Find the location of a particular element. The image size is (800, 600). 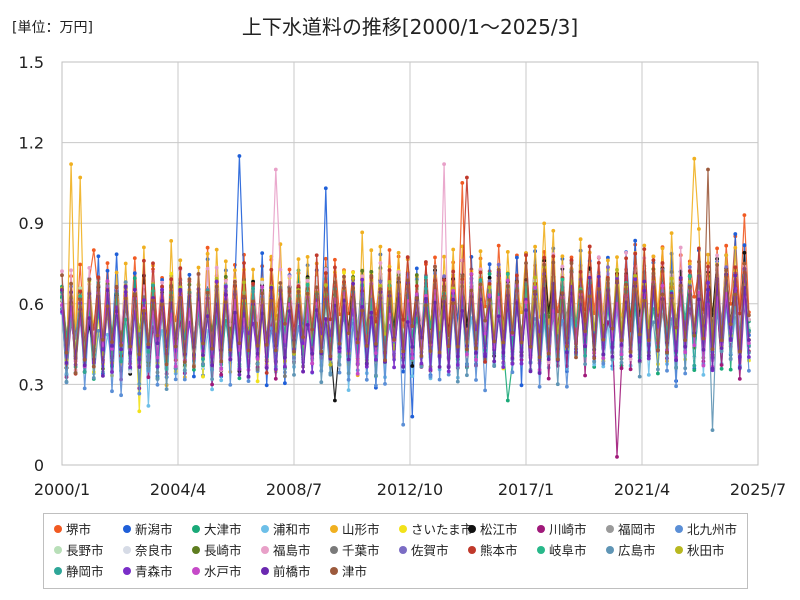

y-axis: 0 0.3 0.6 0.9 1.2 1.5 is located at coordinates (31, 264).